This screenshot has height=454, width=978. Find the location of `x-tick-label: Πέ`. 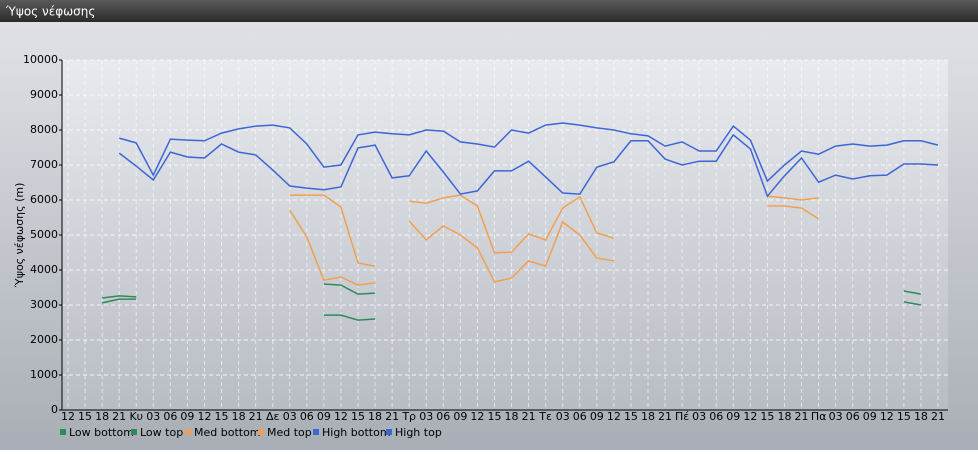

x-tick-label: Πέ is located at coordinates (682, 416).